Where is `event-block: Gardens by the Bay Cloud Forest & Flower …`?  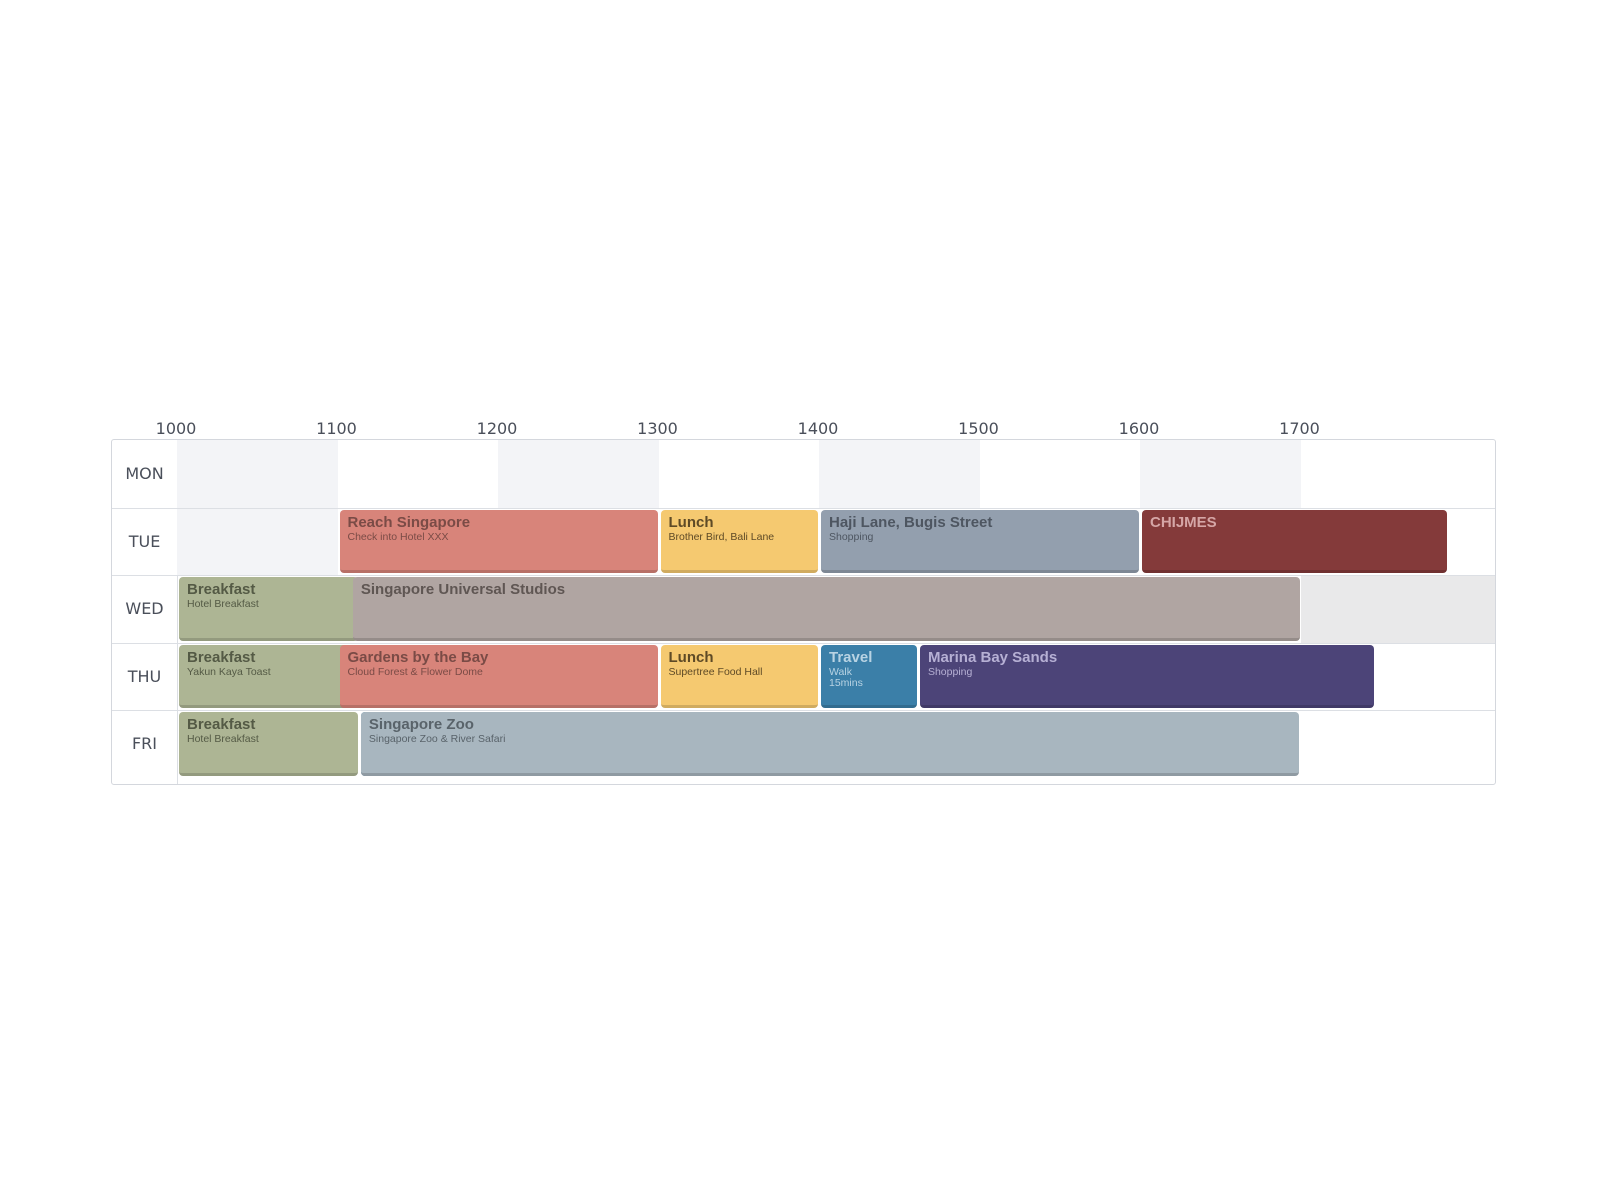
event-block: Gardens by the Bay Cloud Forest & Flower … is located at coordinates (498, 676).